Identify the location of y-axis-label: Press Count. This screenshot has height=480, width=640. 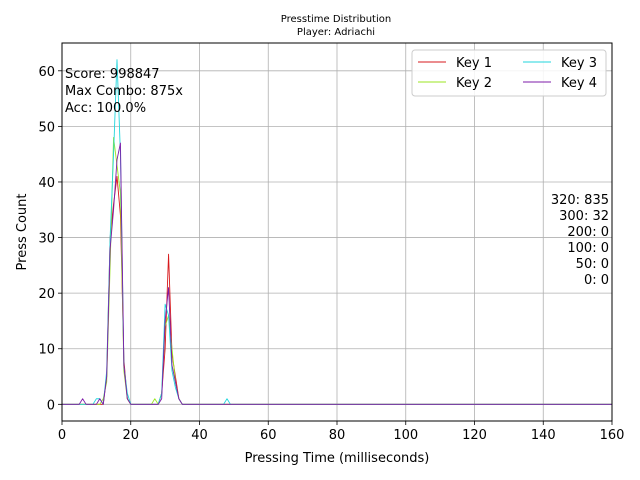
(22, 232).